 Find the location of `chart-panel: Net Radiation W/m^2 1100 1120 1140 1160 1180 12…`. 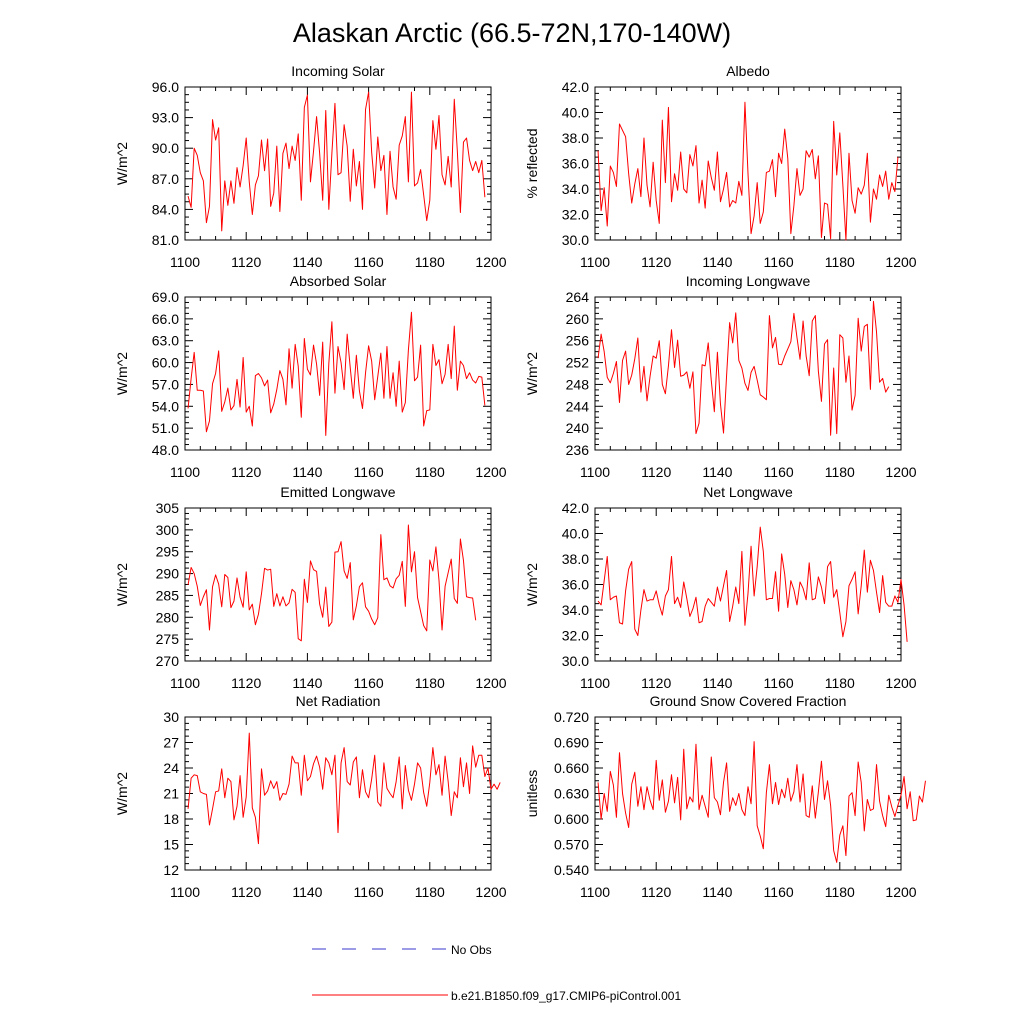

chart-panel: Net Radiation W/m^2 1100 1120 1140 1160 1180 12… is located at coordinates (310, 796).